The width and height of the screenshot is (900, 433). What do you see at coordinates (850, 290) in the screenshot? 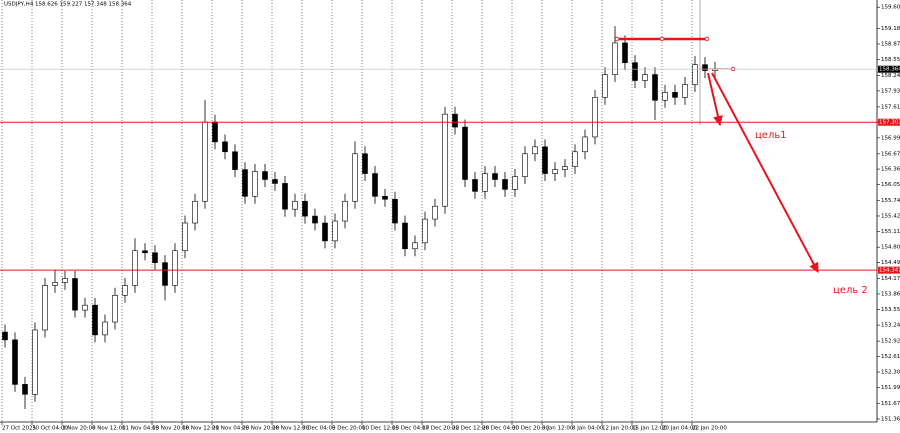
I see `annotation: цель 2` at bounding box center [850, 290].